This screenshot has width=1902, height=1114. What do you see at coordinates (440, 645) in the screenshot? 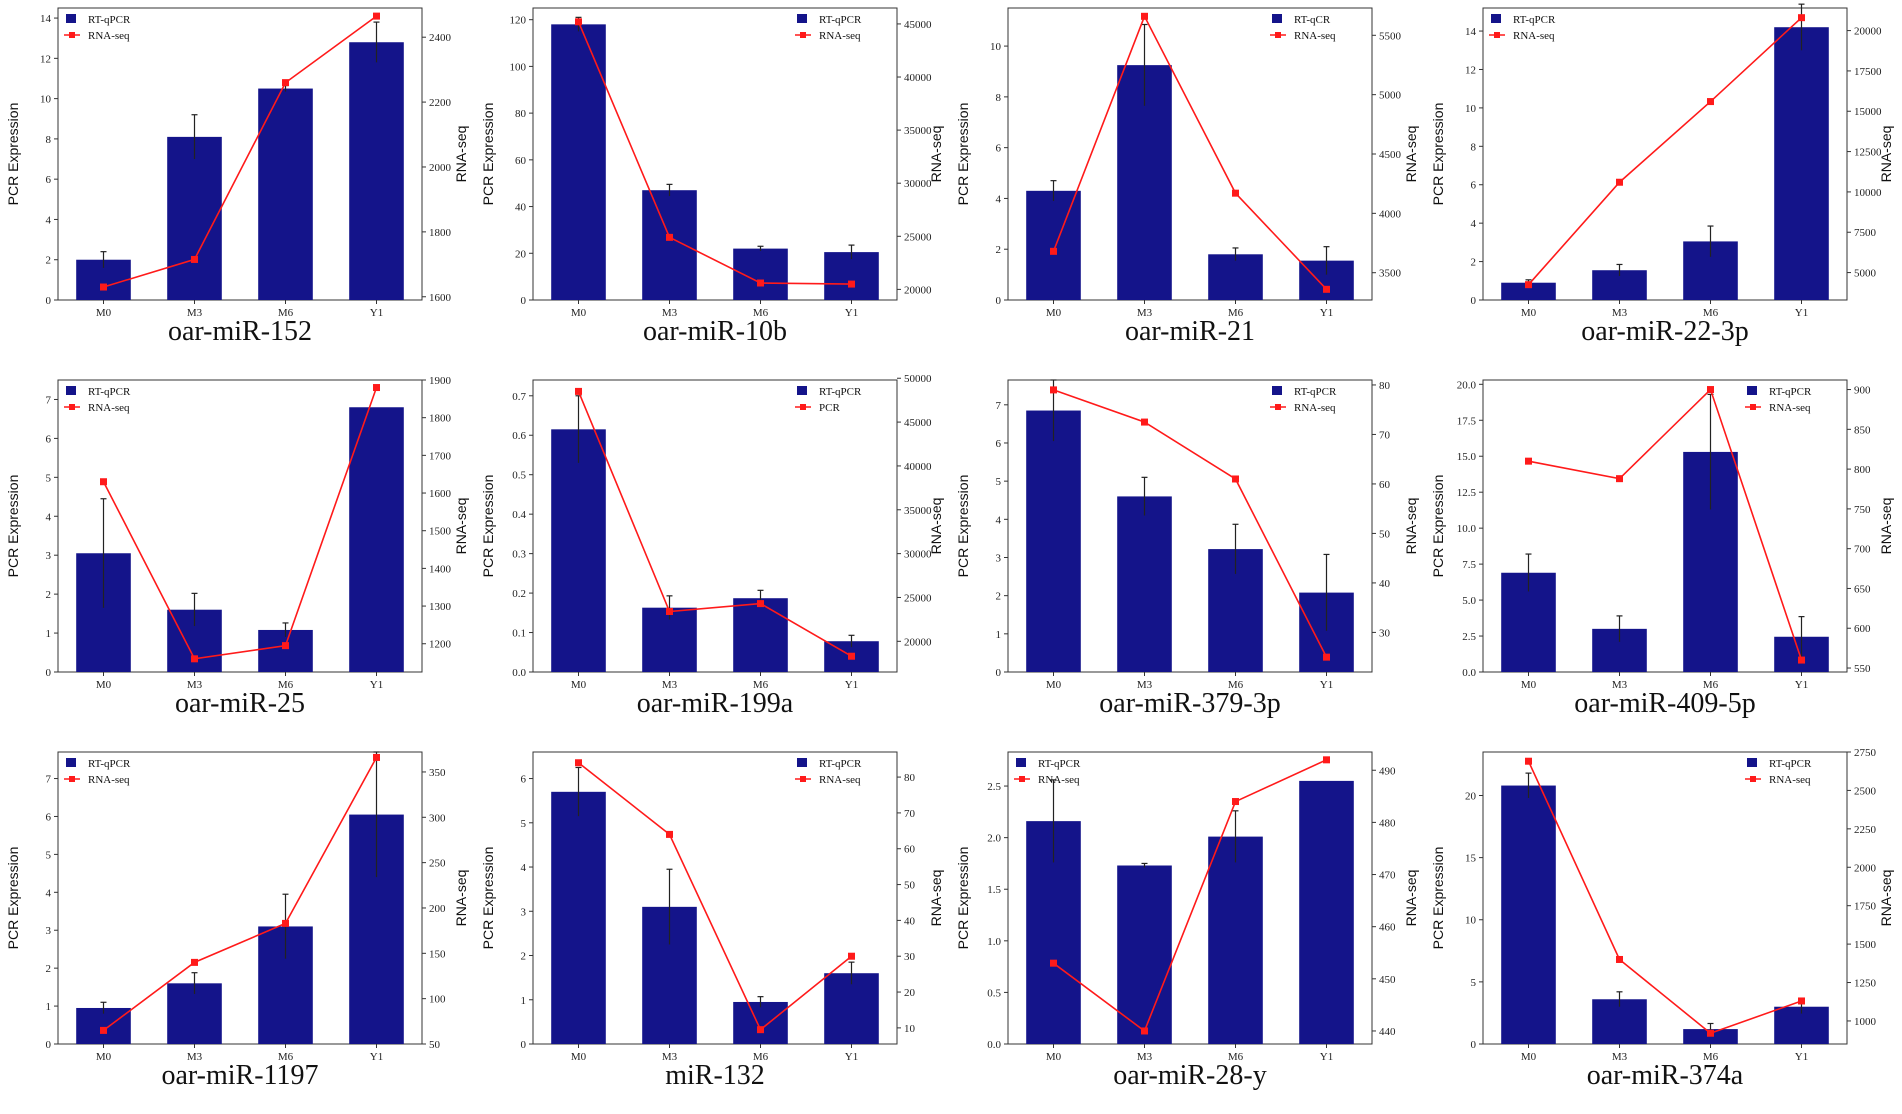
I see `right-tick-label: 1200` at bounding box center [440, 645].